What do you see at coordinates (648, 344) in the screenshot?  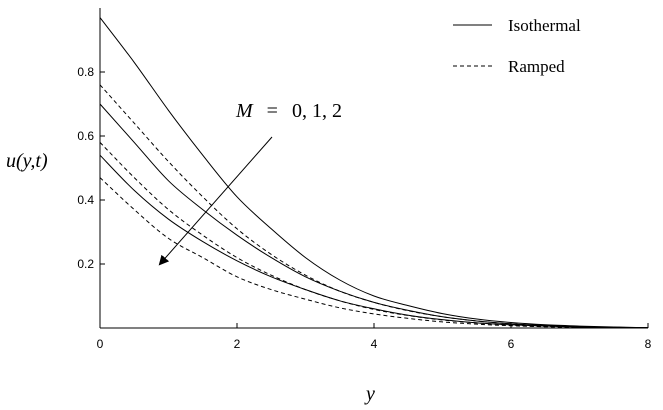 I see `x-tick-label: 8` at bounding box center [648, 344].